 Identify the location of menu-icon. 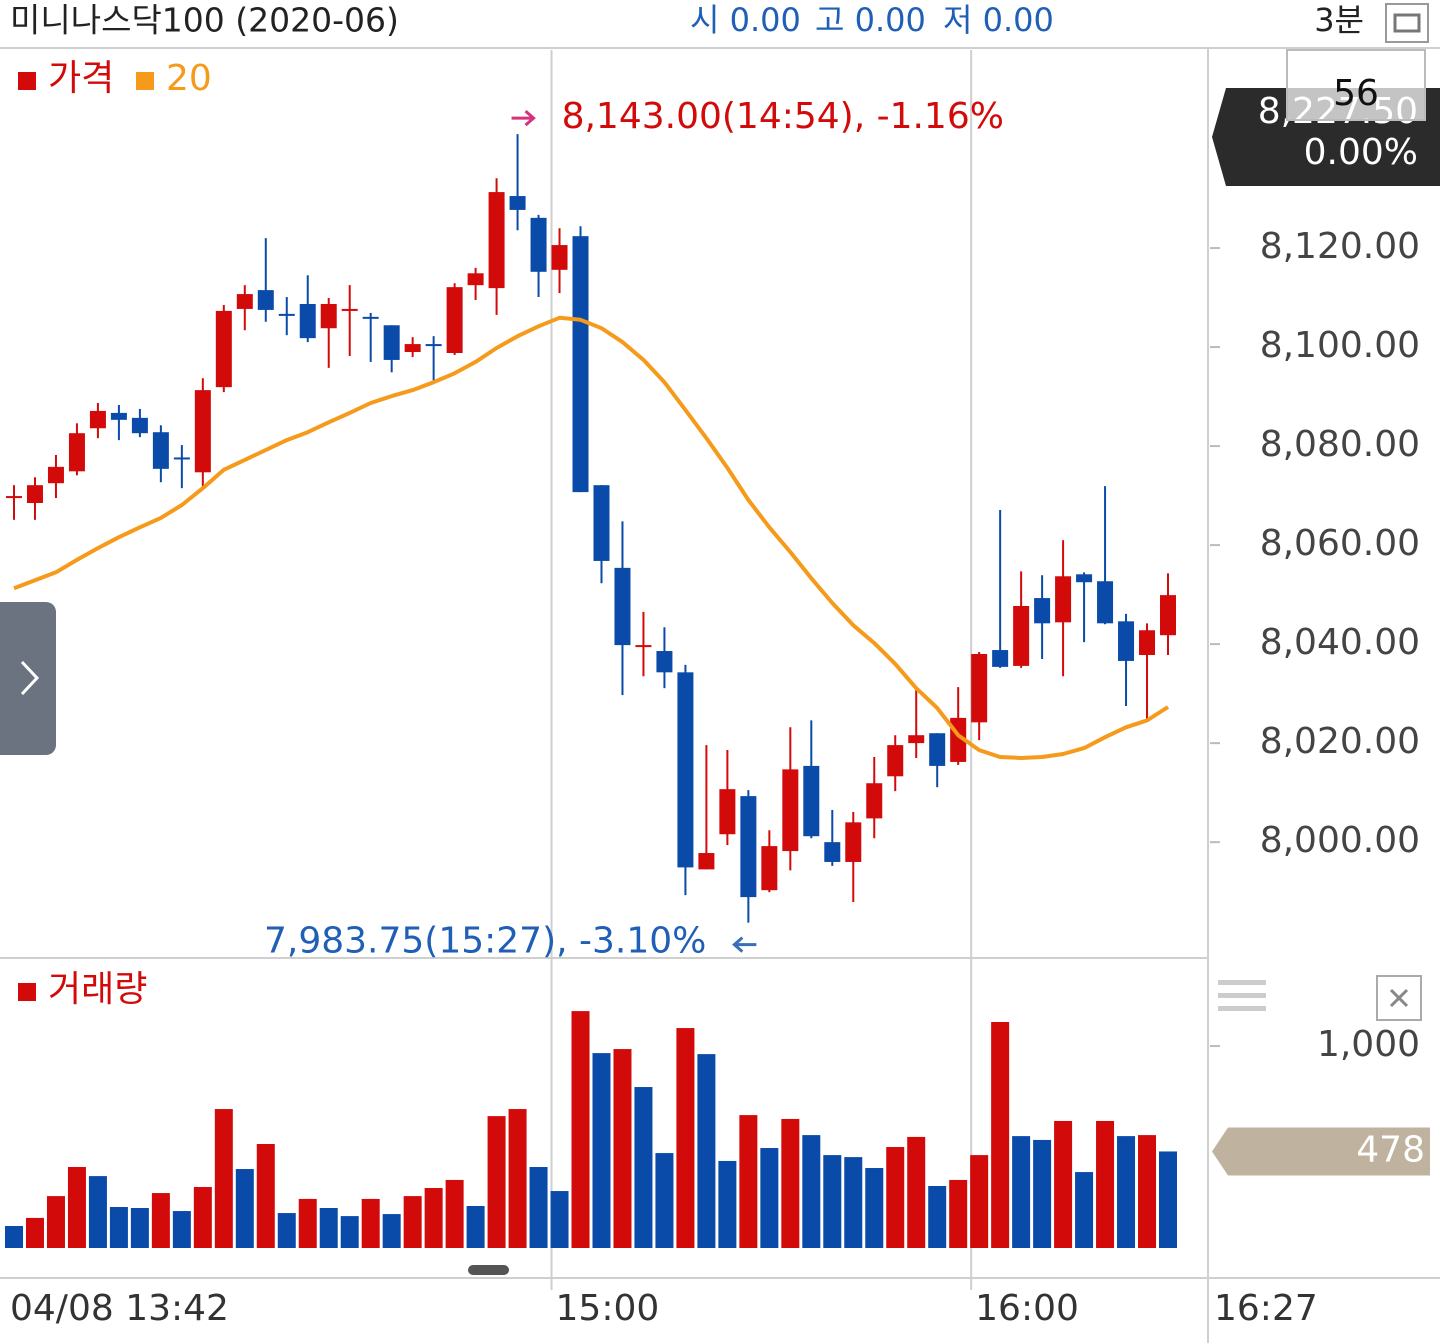
(1242, 995).